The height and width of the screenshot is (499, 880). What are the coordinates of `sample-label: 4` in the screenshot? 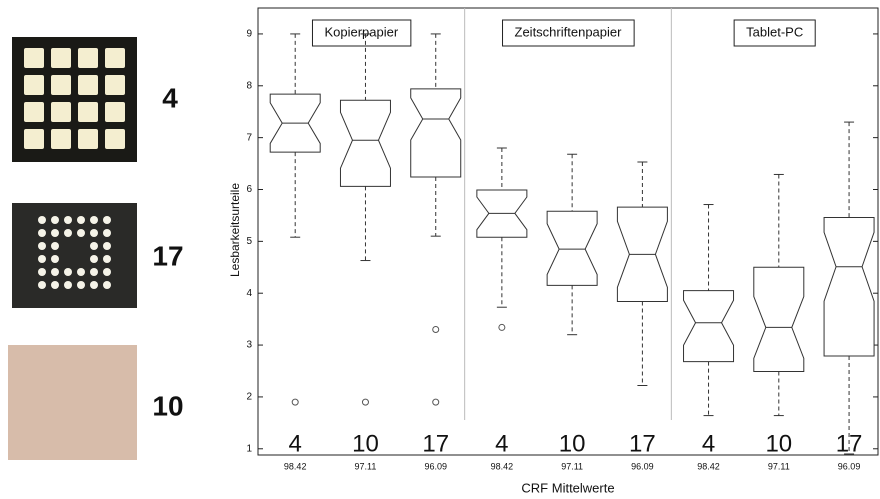 It's located at (170, 97).